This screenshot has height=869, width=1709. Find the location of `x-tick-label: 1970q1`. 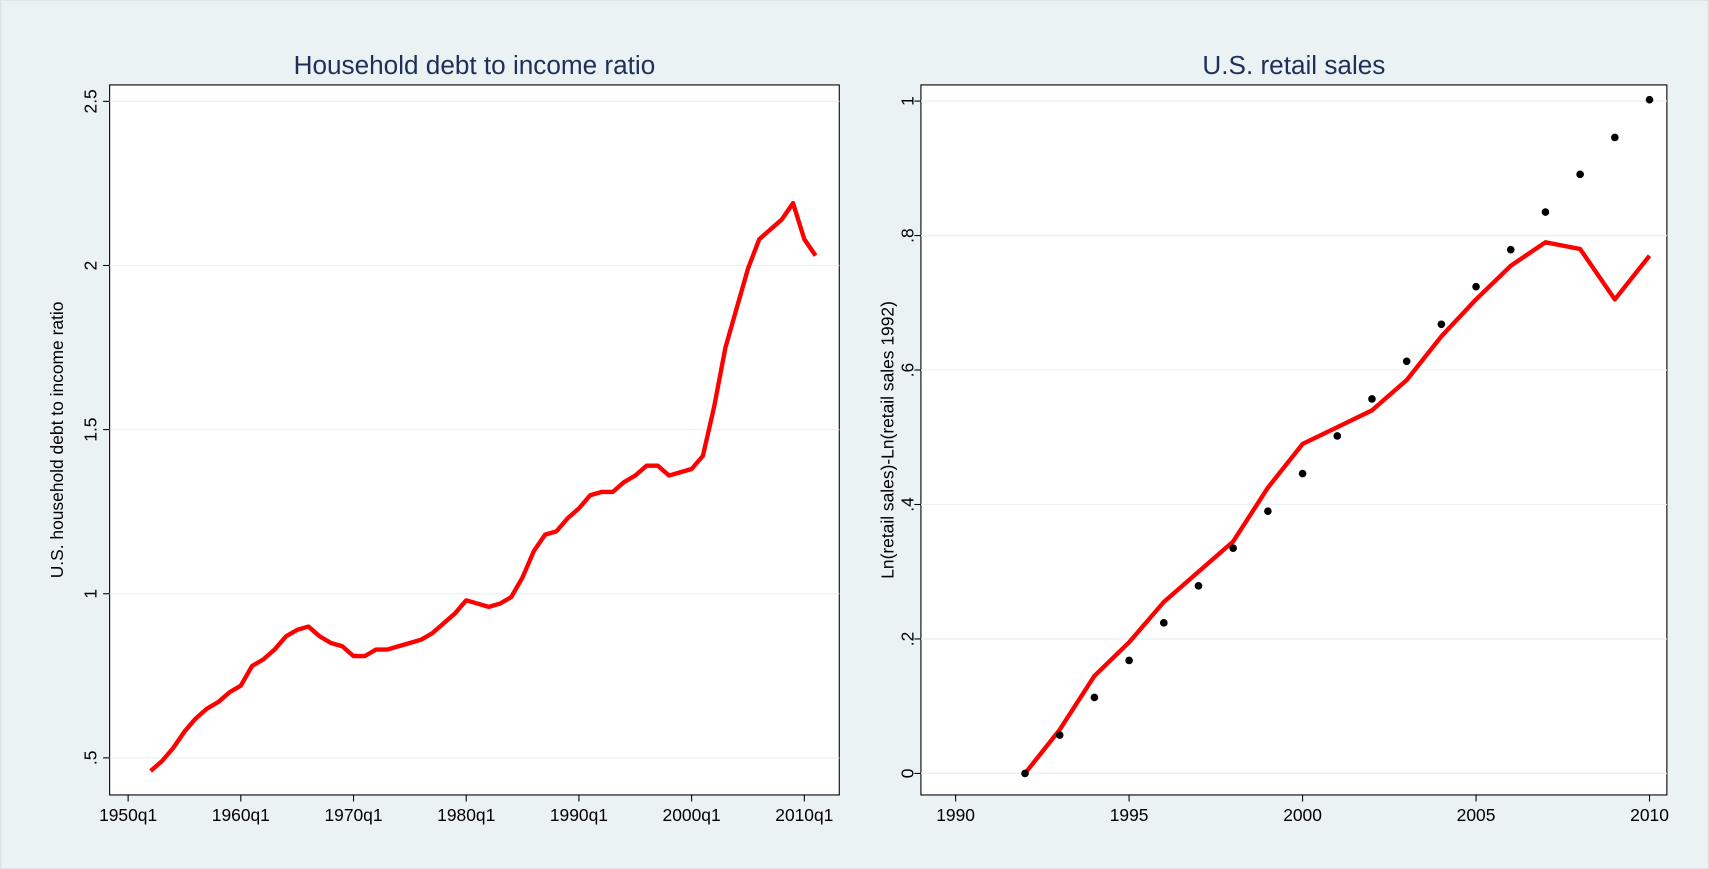

x-tick-label: 1970q1 is located at coordinates (353, 815).